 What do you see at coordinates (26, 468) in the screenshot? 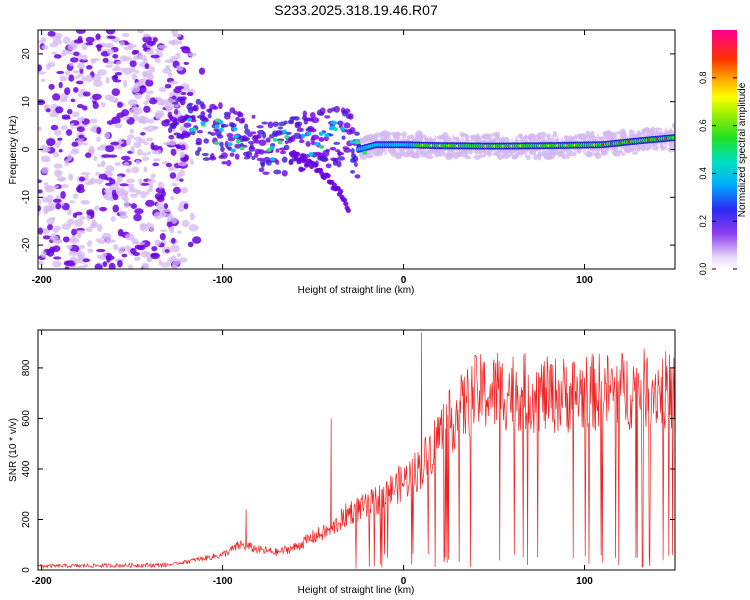
I see `snr-ytick-label: 400` at bounding box center [26, 468].